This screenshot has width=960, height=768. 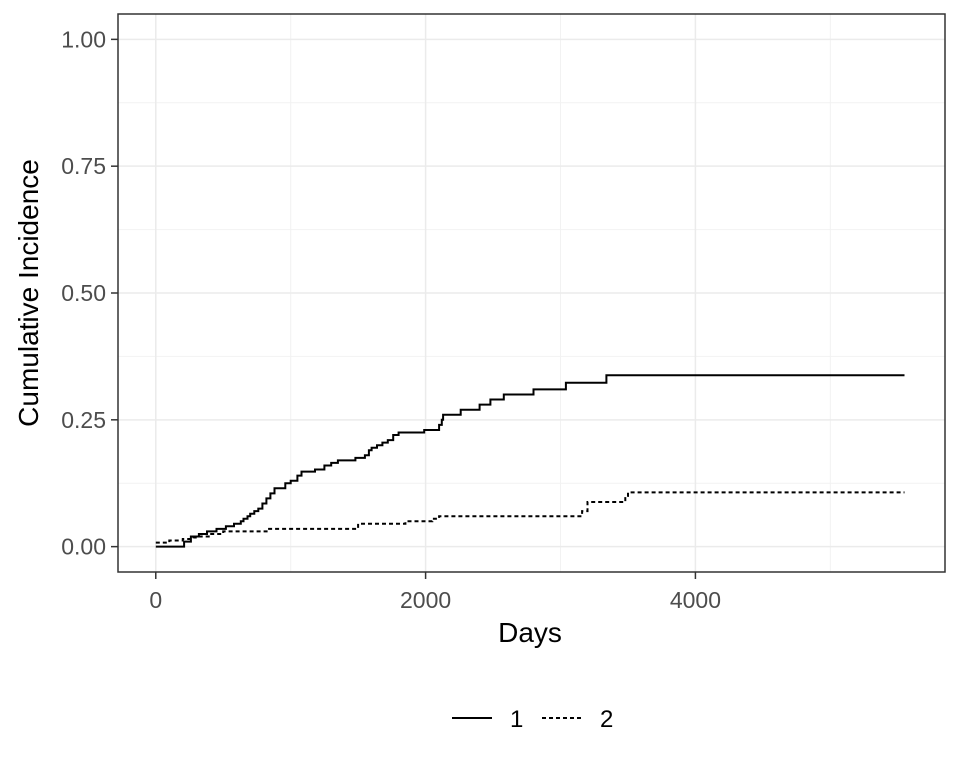 I want to click on x-tick-label: 2000, so click(x=425, y=600).